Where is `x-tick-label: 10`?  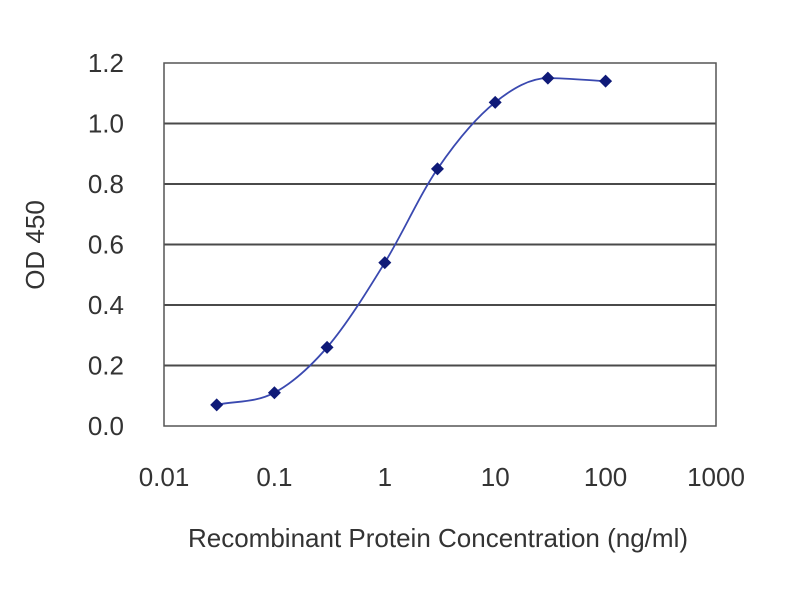
x-tick-label: 10 is located at coordinates (495, 477).